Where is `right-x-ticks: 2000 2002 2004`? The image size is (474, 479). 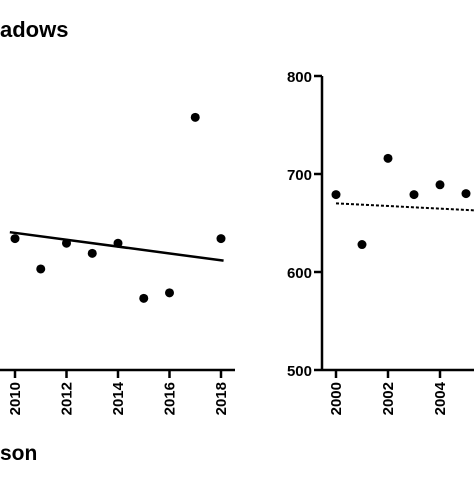
right-x-ticks: 2000 2002 2004 is located at coordinates (388, 392).